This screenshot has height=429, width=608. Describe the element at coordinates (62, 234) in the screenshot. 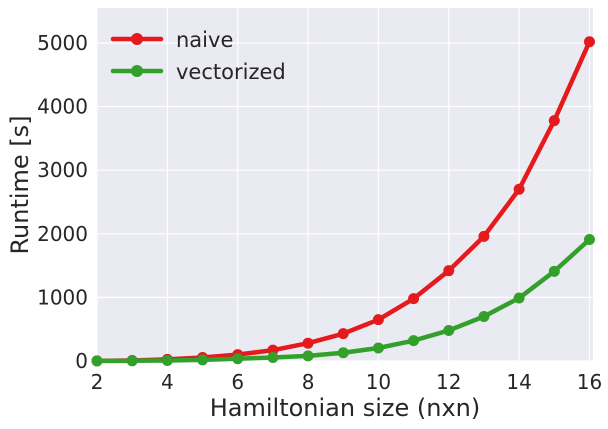

I see `y-tick-label: 2000` at that location.